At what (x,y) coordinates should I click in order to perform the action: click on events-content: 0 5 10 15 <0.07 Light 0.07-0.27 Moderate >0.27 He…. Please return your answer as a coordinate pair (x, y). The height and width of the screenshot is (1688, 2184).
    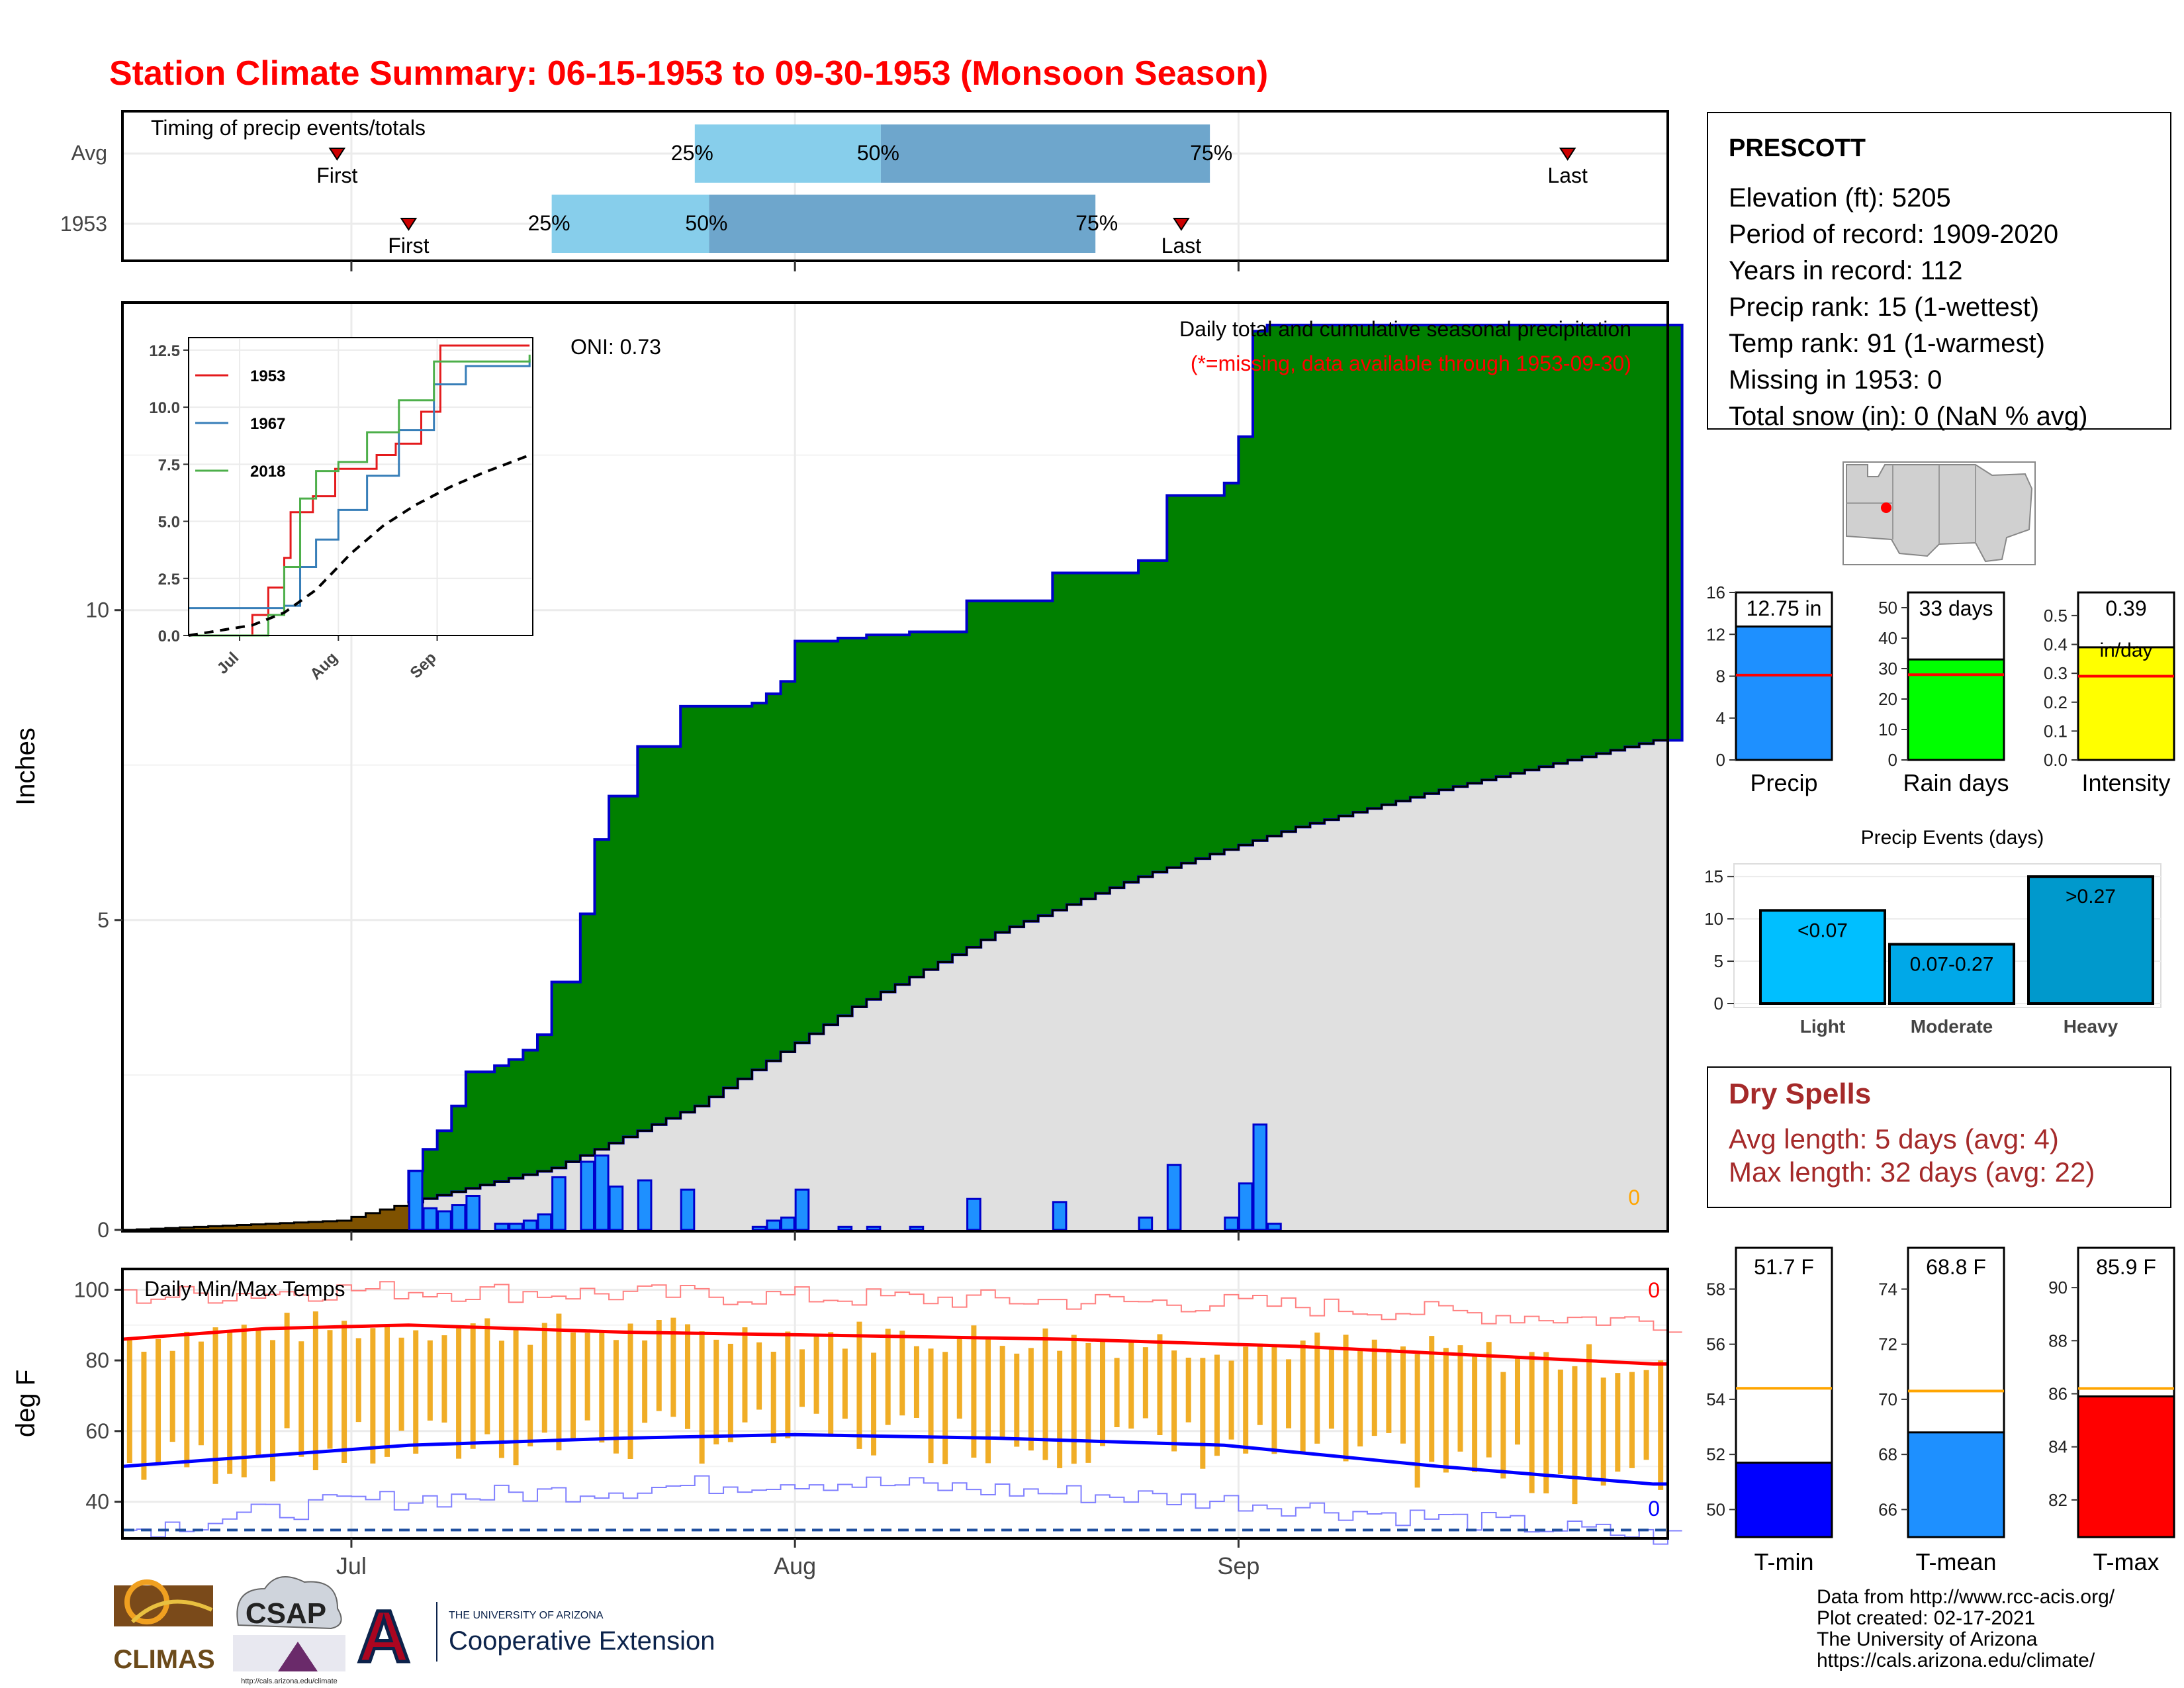
    Looking at the image, I should click on (1932, 950).